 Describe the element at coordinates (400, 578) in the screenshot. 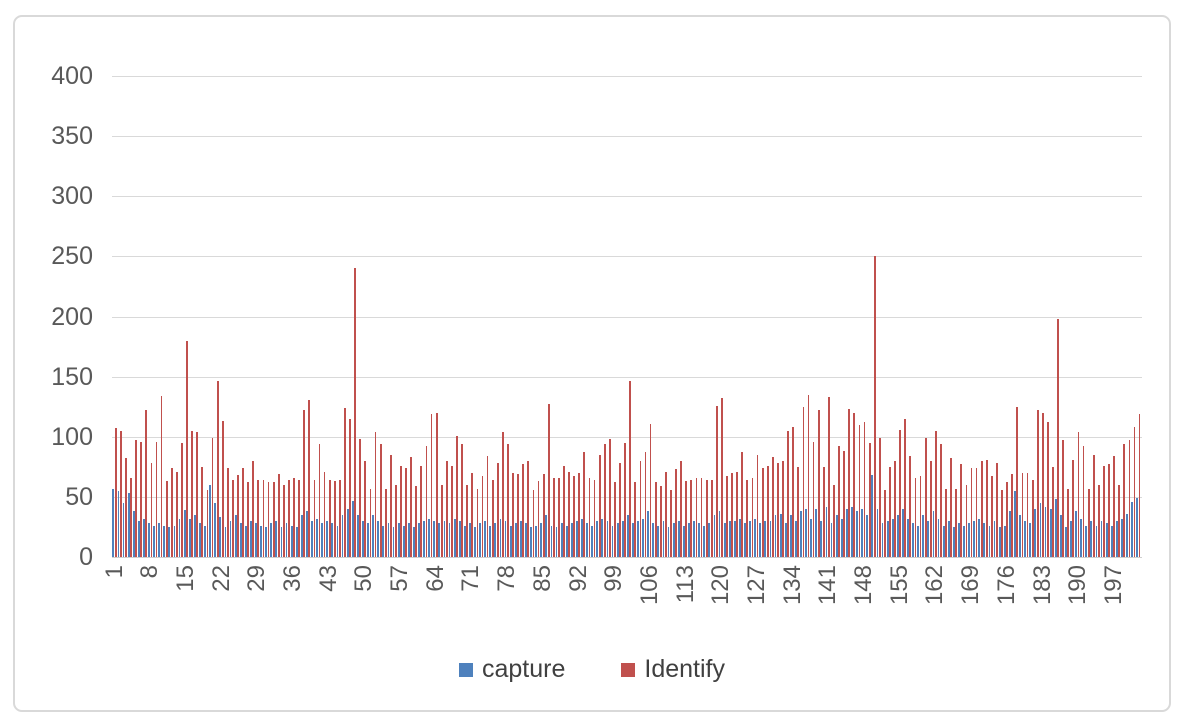

I see `x-tick-label-text: 57` at that location.